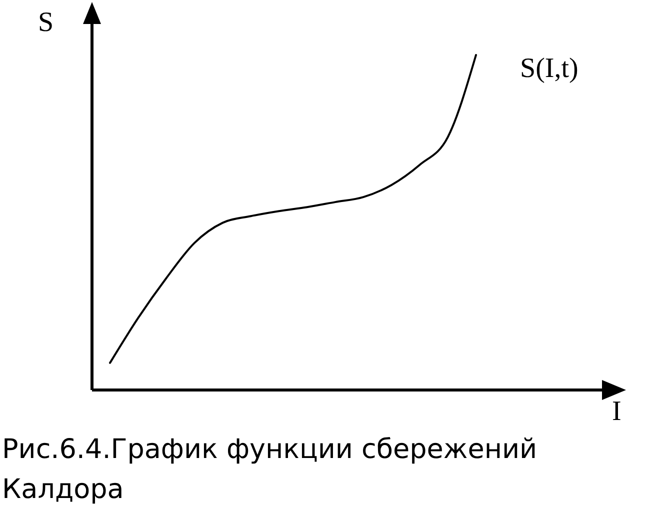  I want to click on series-label: S(I,t), so click(549, 68).